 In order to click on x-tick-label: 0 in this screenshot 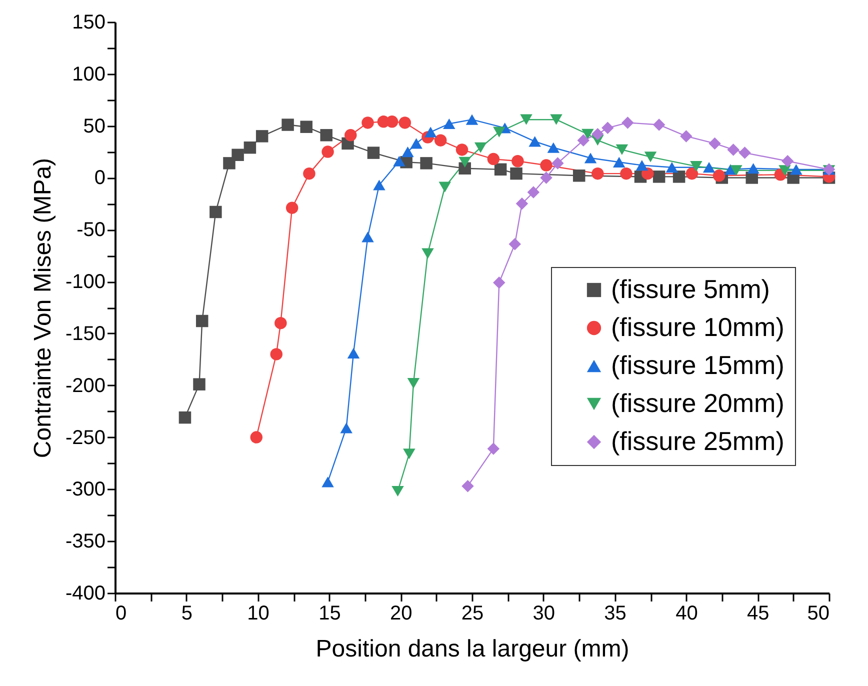, I will do `click(121, 613)`.